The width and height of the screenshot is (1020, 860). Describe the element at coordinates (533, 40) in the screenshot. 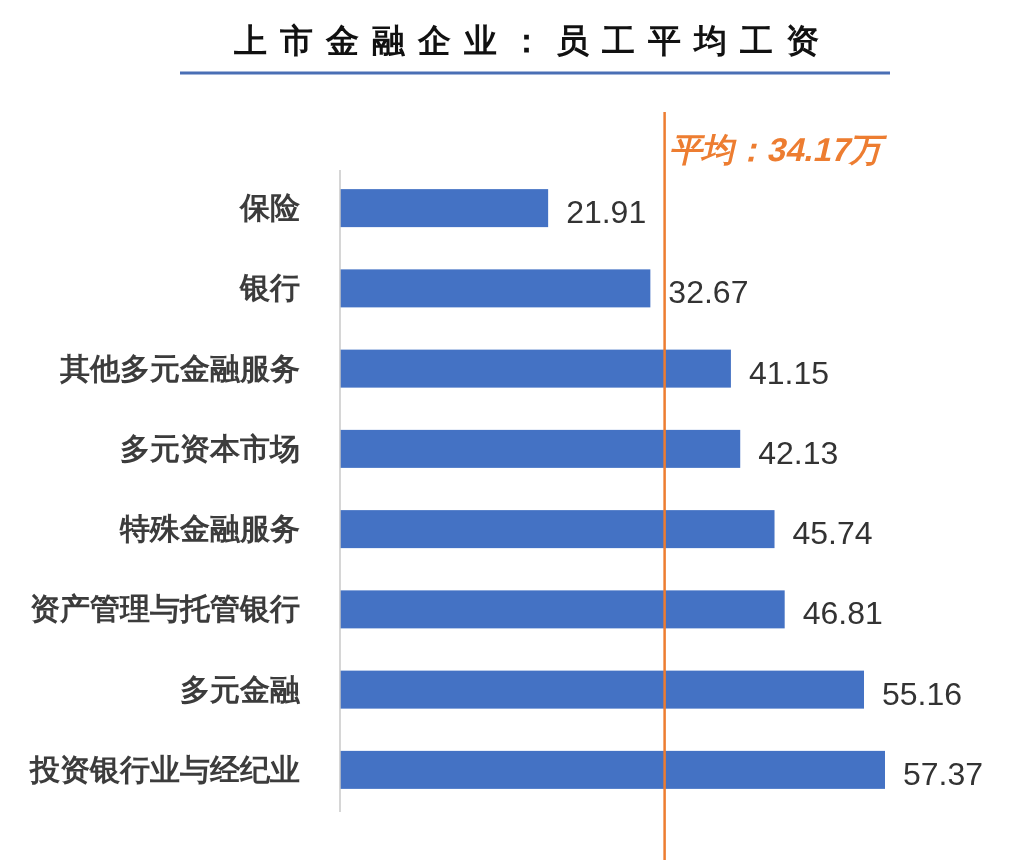

I see `title: 上市金融企业：员工平均工资` at that location.